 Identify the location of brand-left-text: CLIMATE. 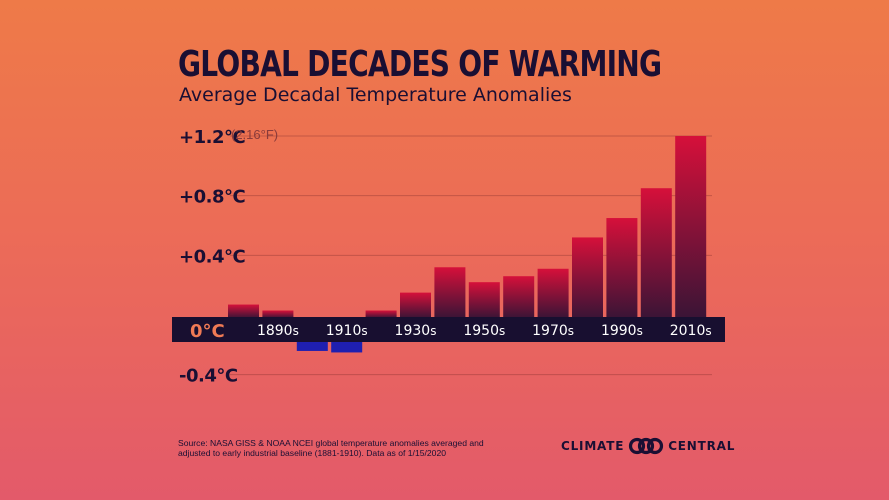
(593, 446).